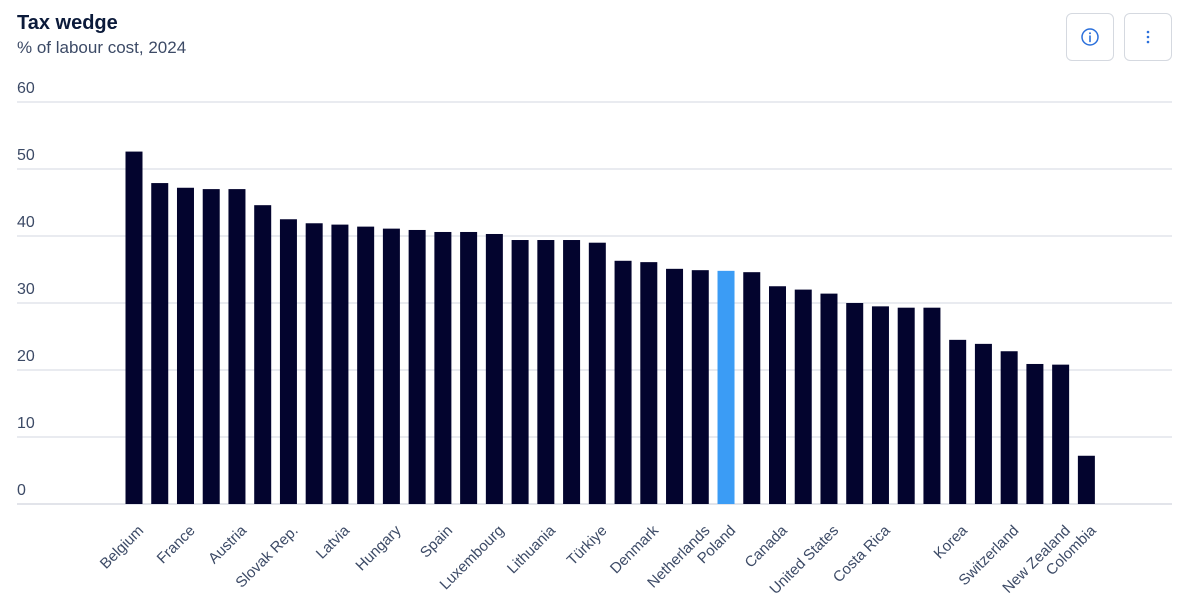  Describe the element at coordinates (532, 550) in the screenshot. I see `x-tick-label: Lithuania` at that location.